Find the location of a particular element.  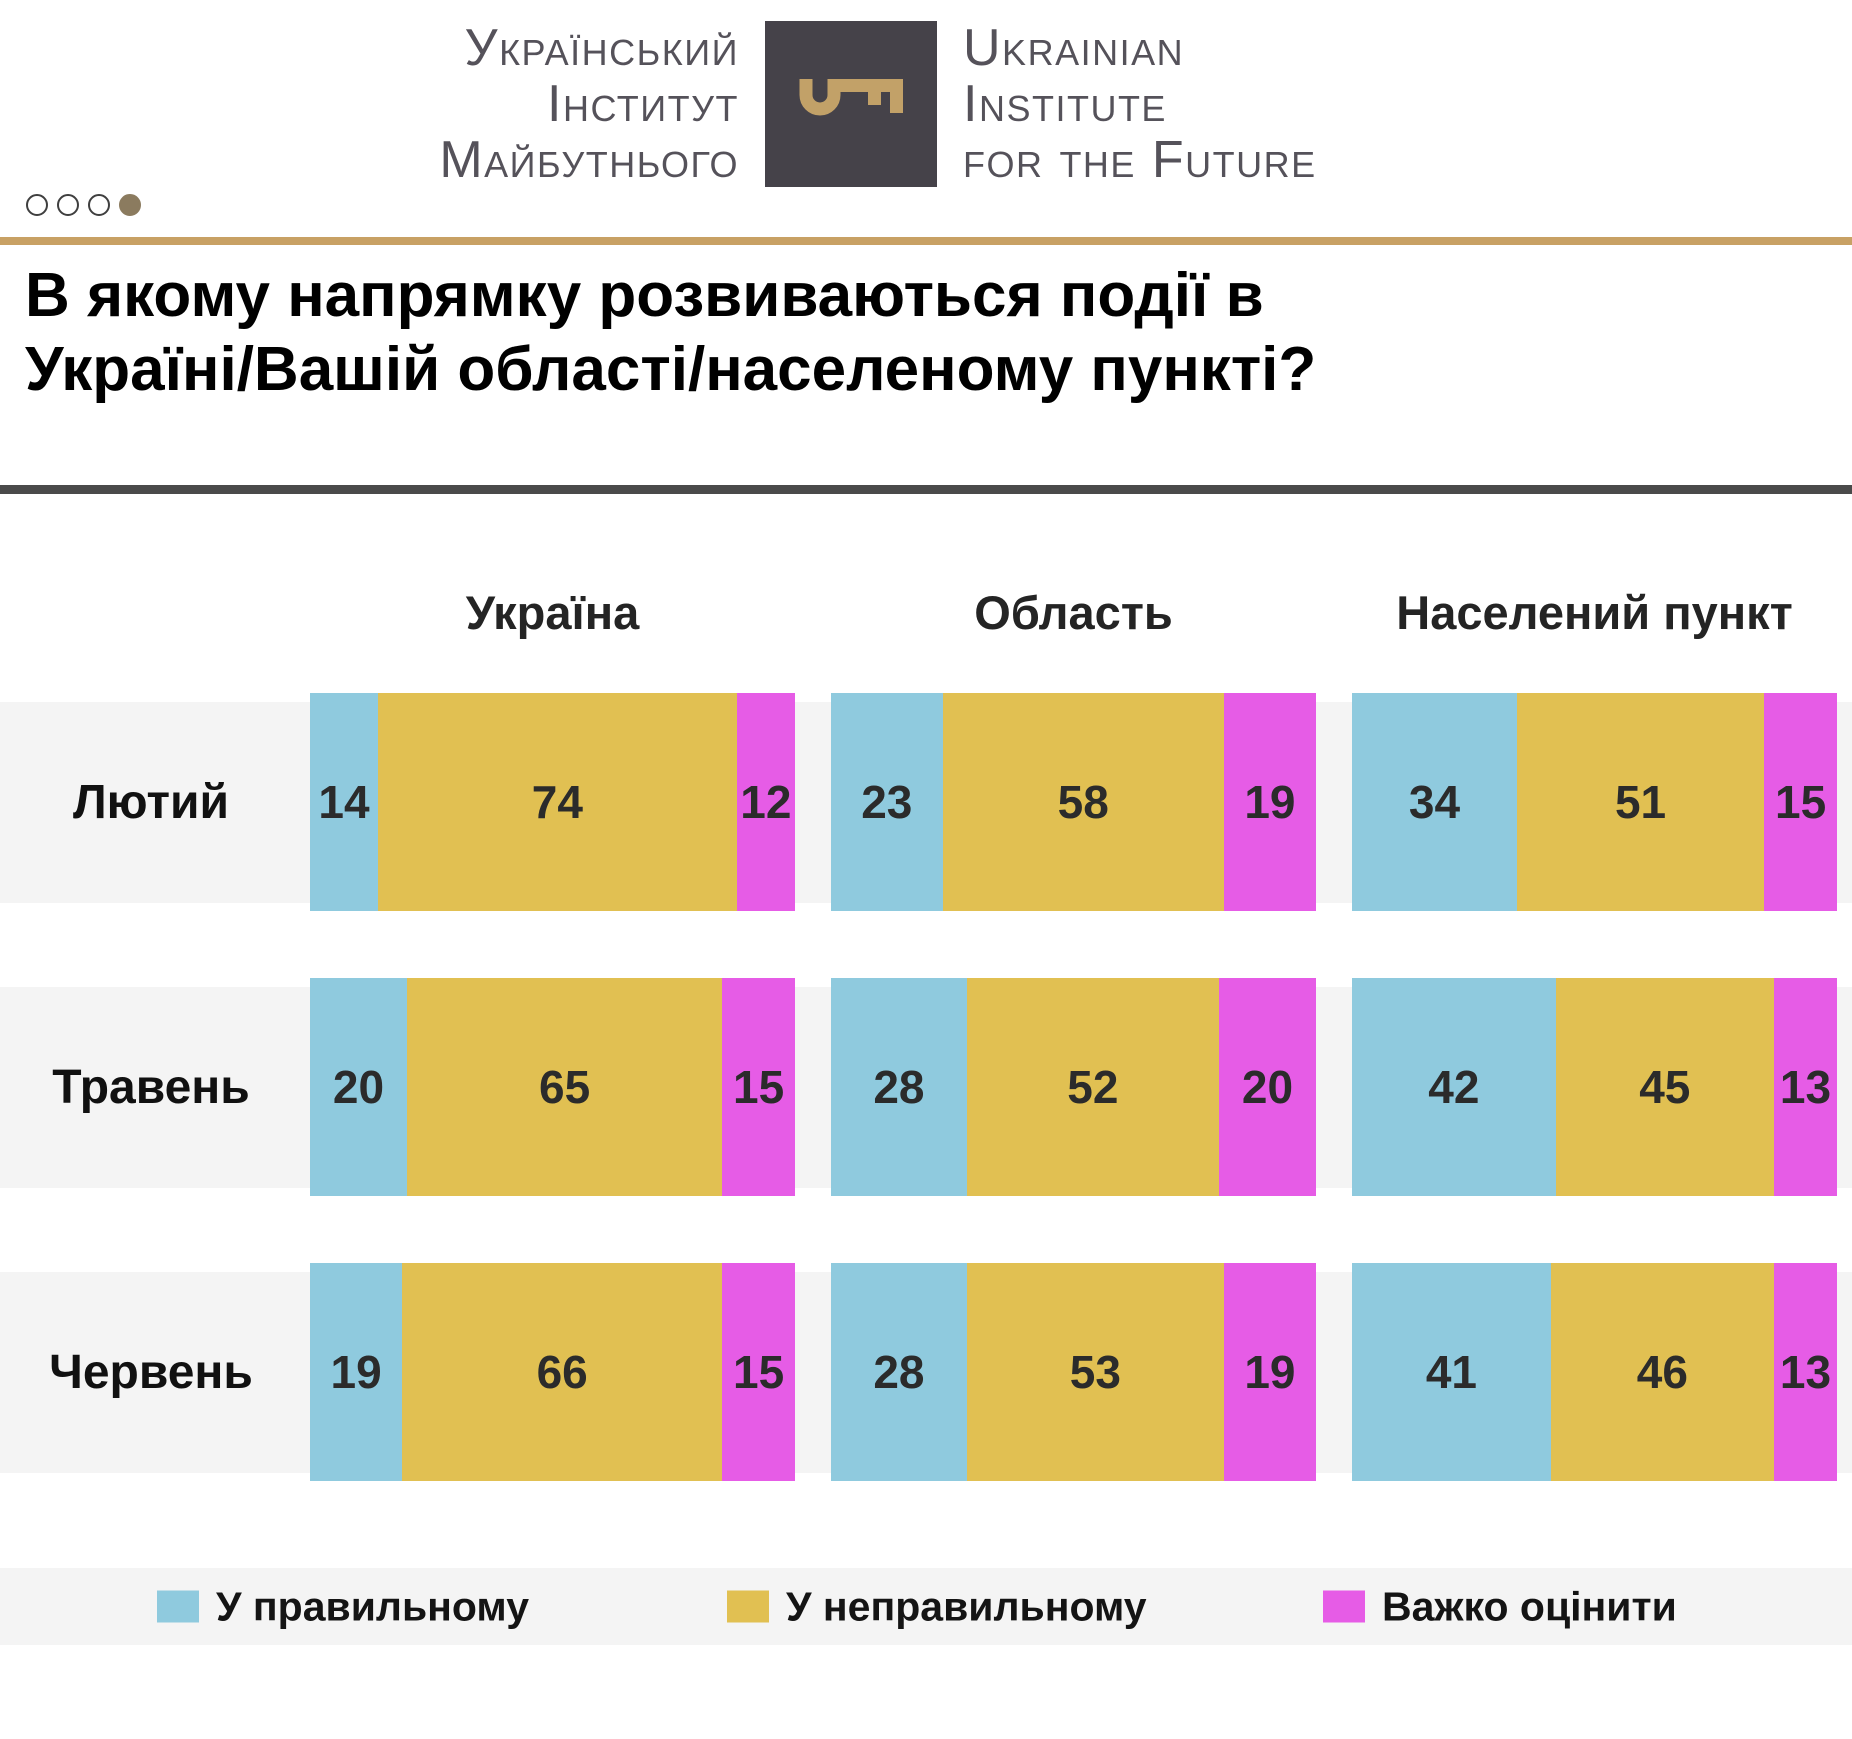

bar-value: 12 is located at coordinates (766, 802).